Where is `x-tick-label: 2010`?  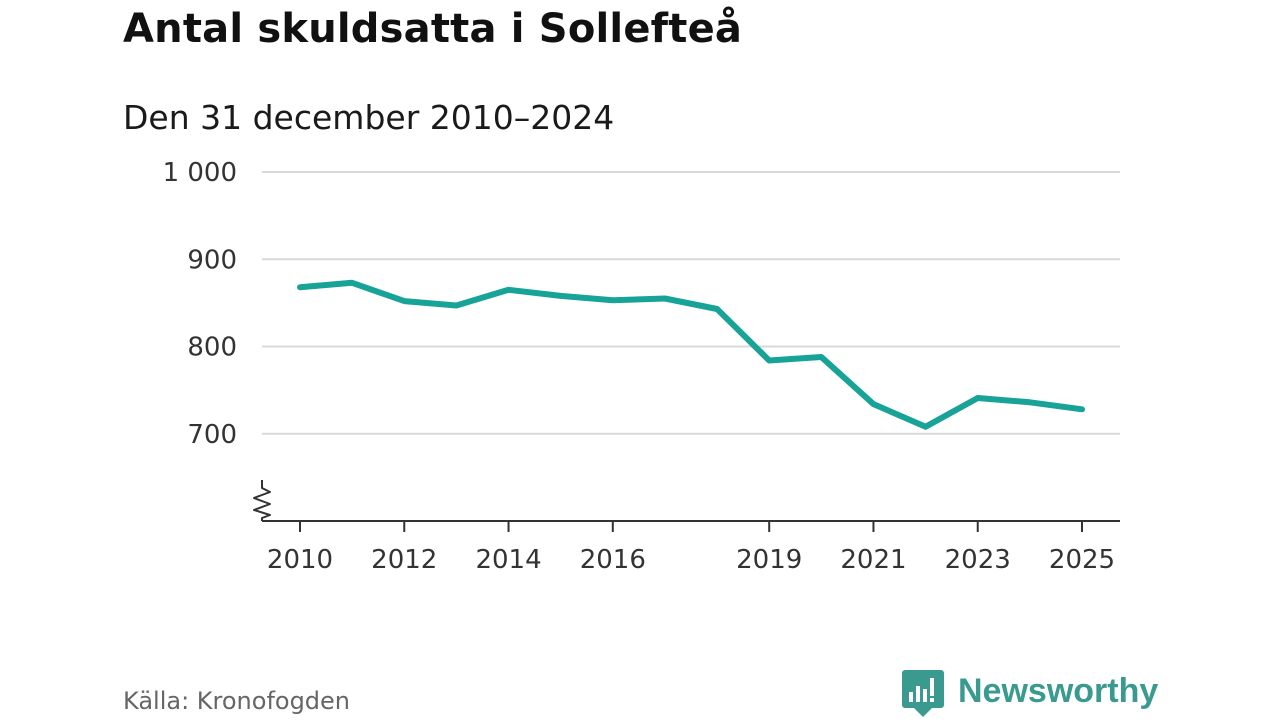
x-tick-label: 2010 is located at coordinates (300, 560).